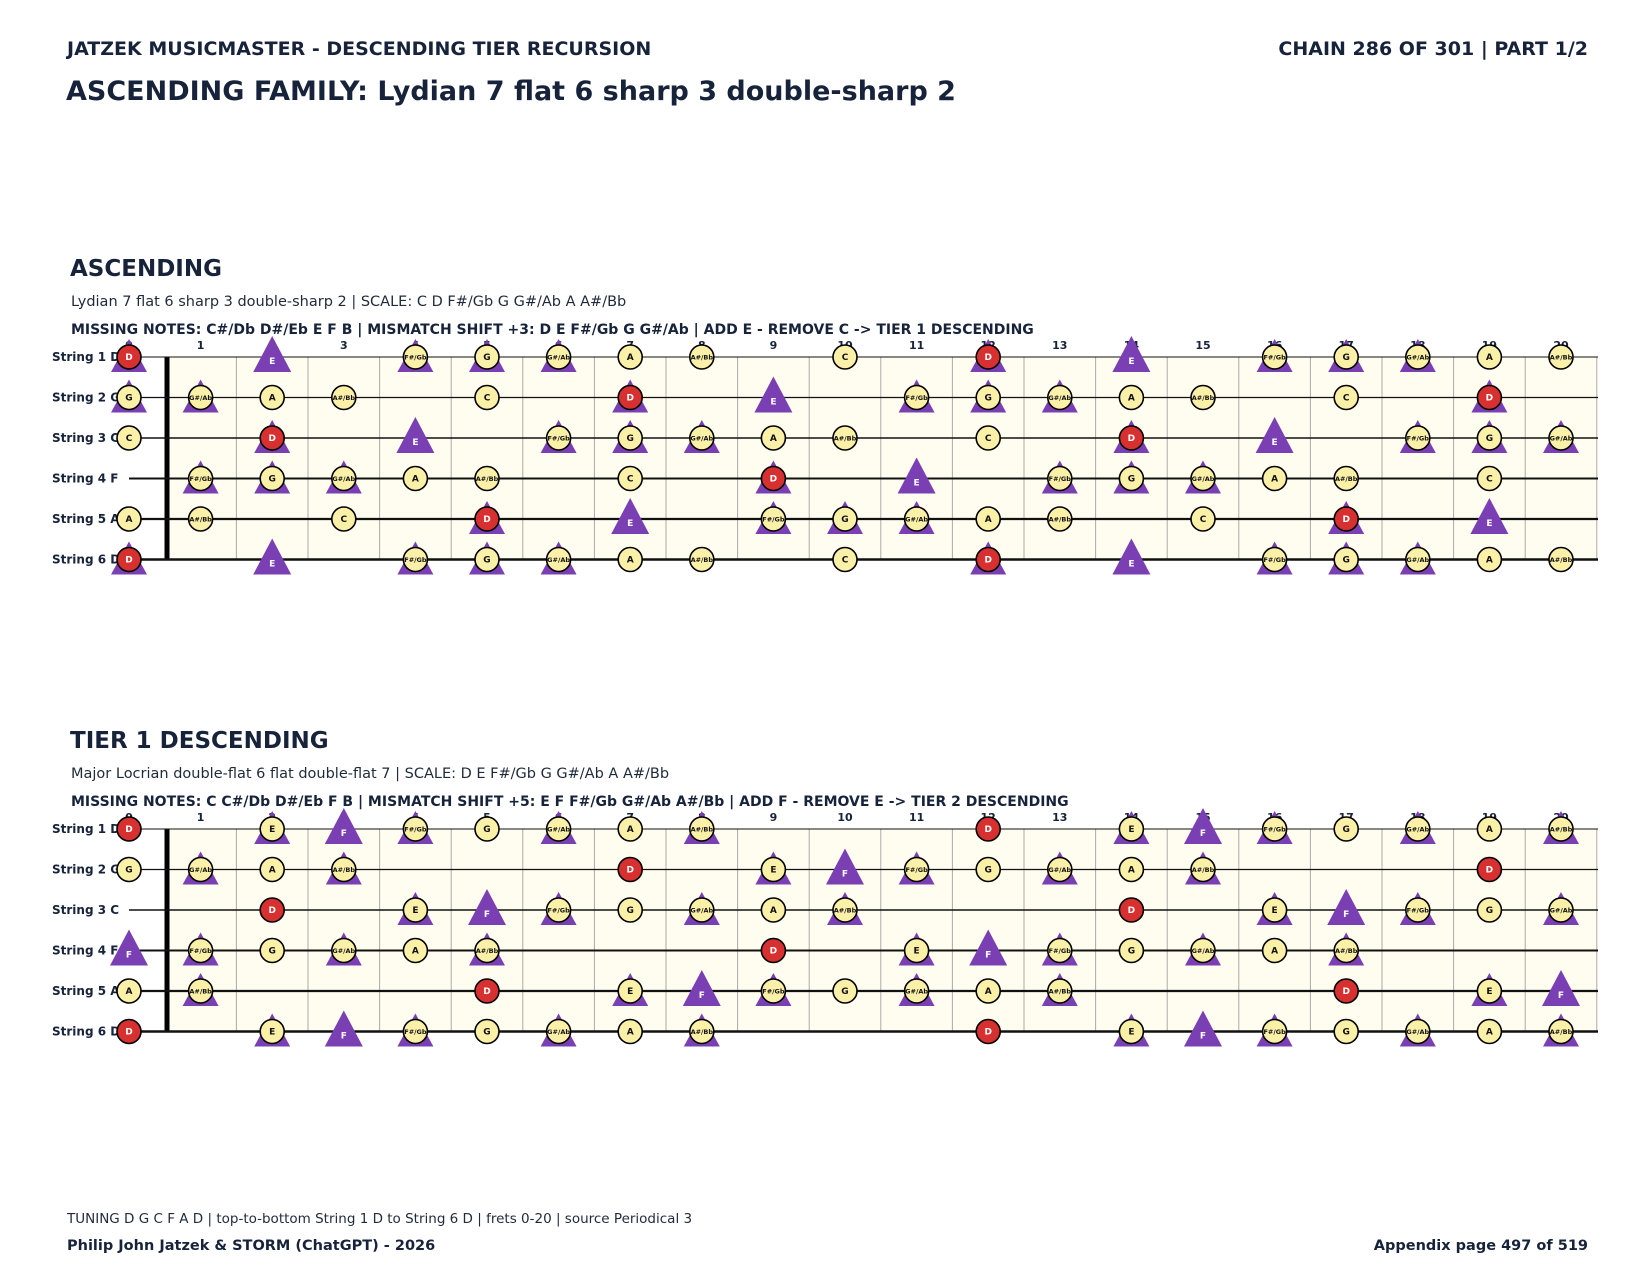 The height and width of the screenshot is (1275, 1650). Describe the element at coordinates (1275, 911) in the screenshot. I see `note-label: E` at that location.